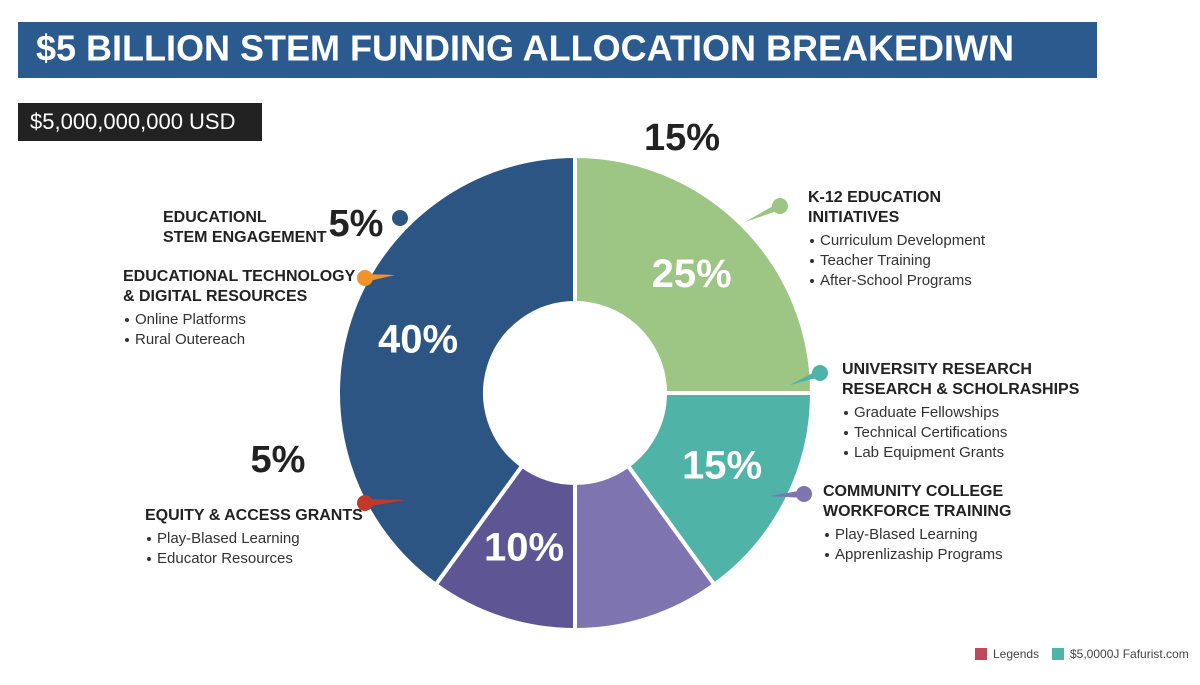  I want to click on callout-item: After-School Programs, so click(896, 280).